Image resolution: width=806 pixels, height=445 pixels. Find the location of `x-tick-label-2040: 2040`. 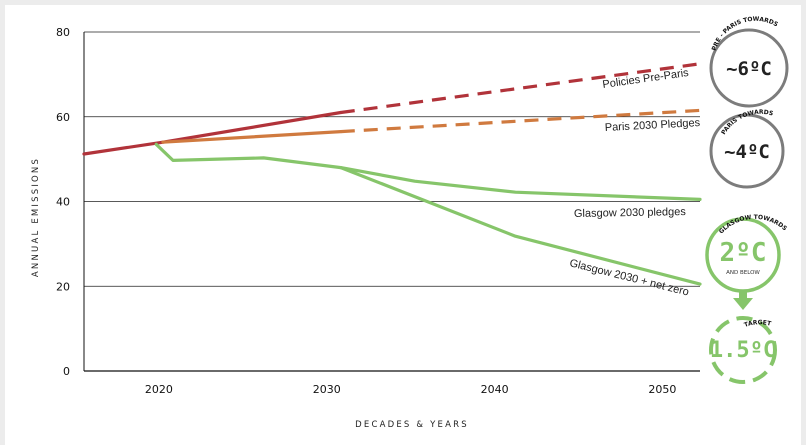

x-tick-label-2040: 2040 is located at coordinates (495, 389).